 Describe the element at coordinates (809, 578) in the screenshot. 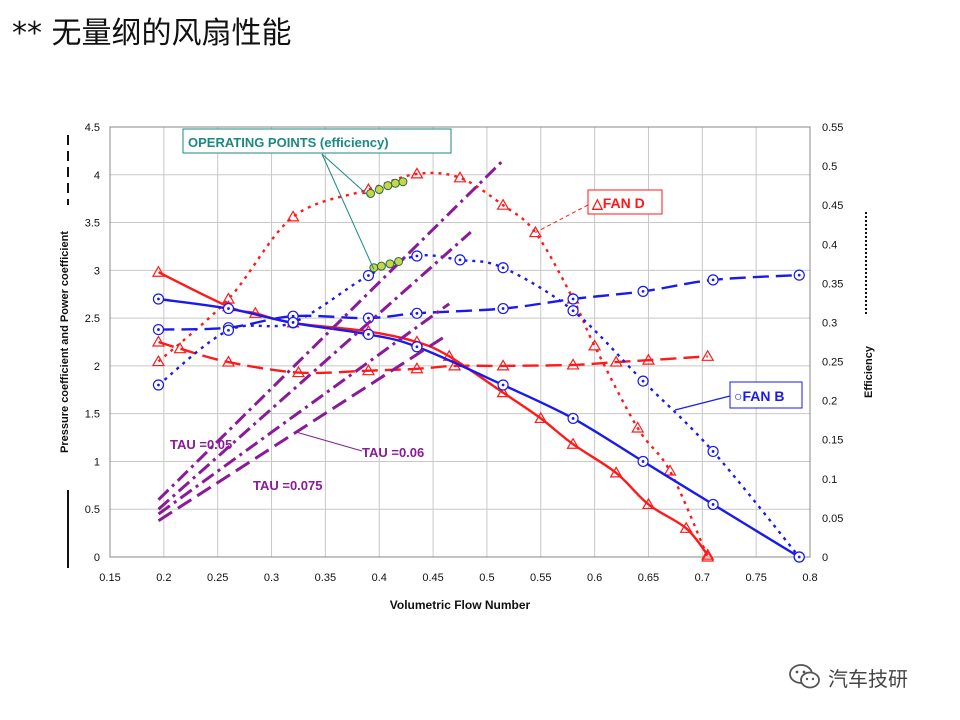

I see `x-tick-label: 0.8` at that location.